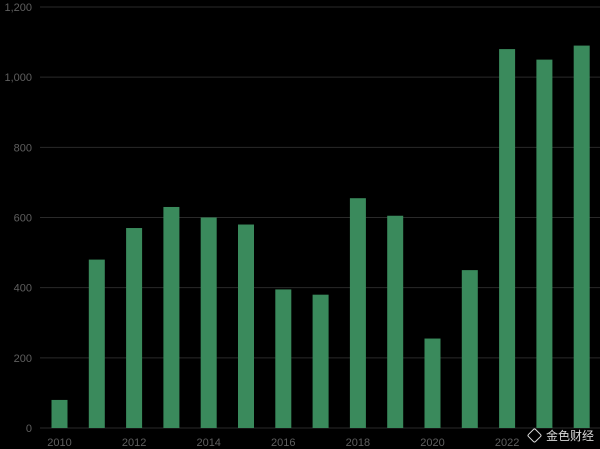  Describe the element at coordinates (134, 328) in the screenshot. I see `bar-2012` at that location.